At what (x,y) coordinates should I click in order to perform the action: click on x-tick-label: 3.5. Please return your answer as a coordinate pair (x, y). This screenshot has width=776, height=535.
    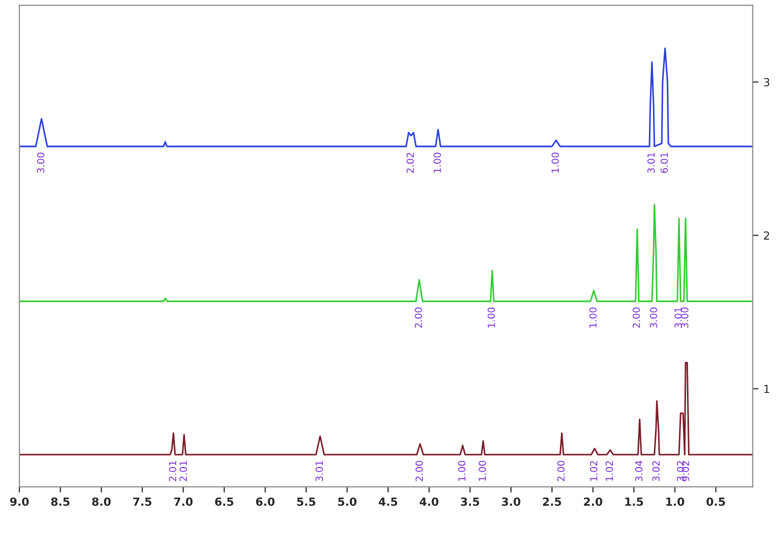
    Looking at the image, I should click on (470, 501).